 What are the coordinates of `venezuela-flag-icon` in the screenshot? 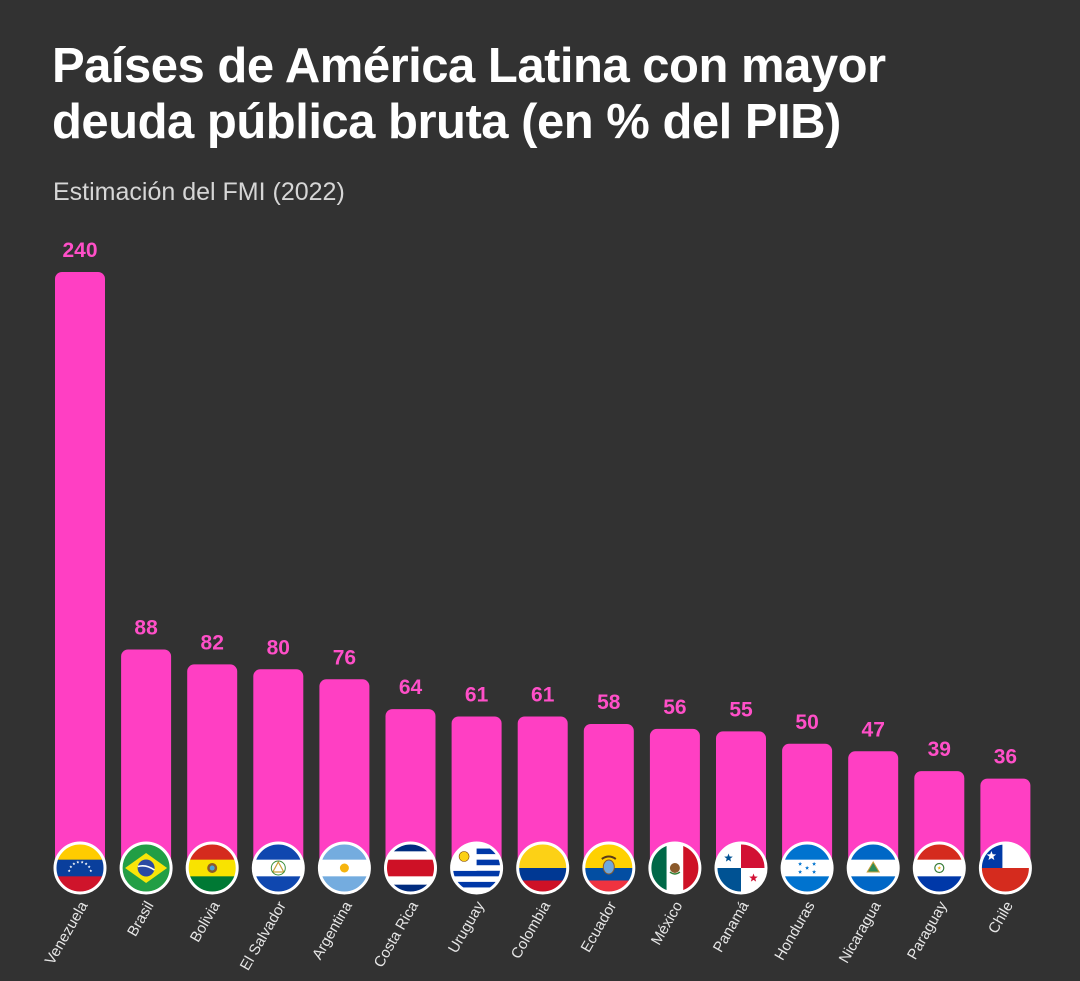 It's located at (80, 868).